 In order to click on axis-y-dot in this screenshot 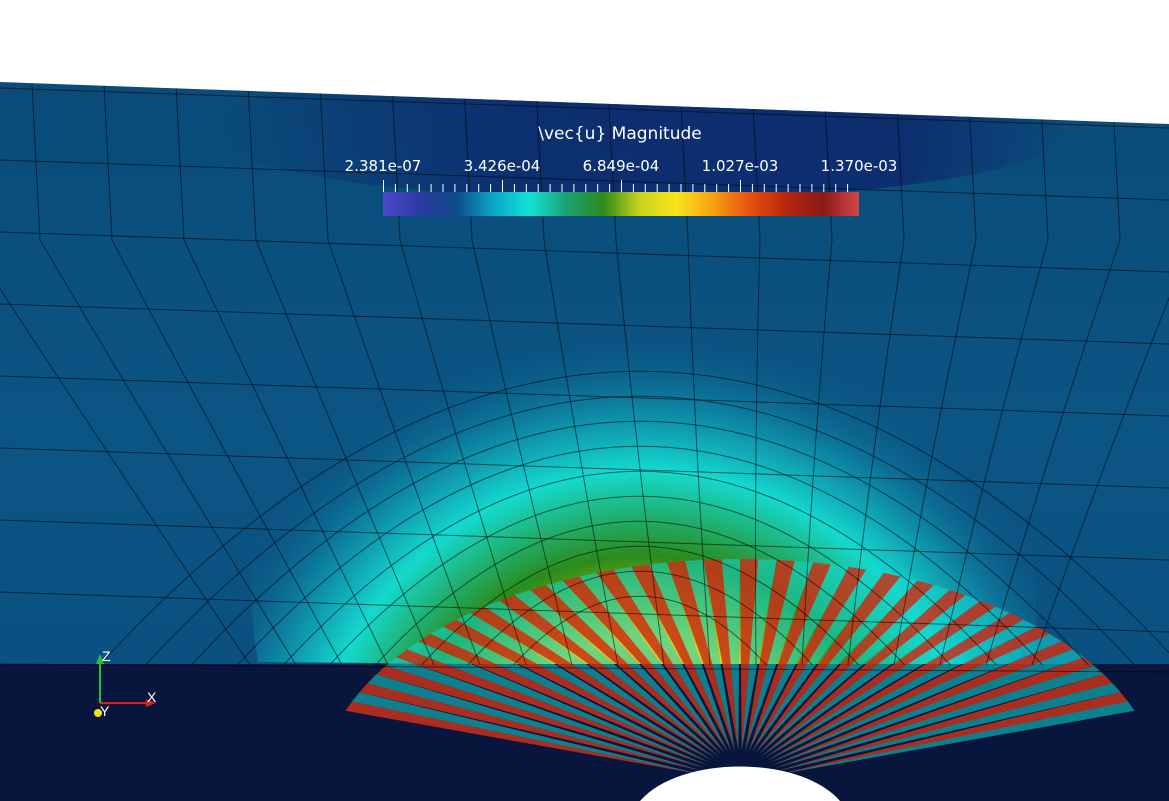, I will do `click(98, 713)`.